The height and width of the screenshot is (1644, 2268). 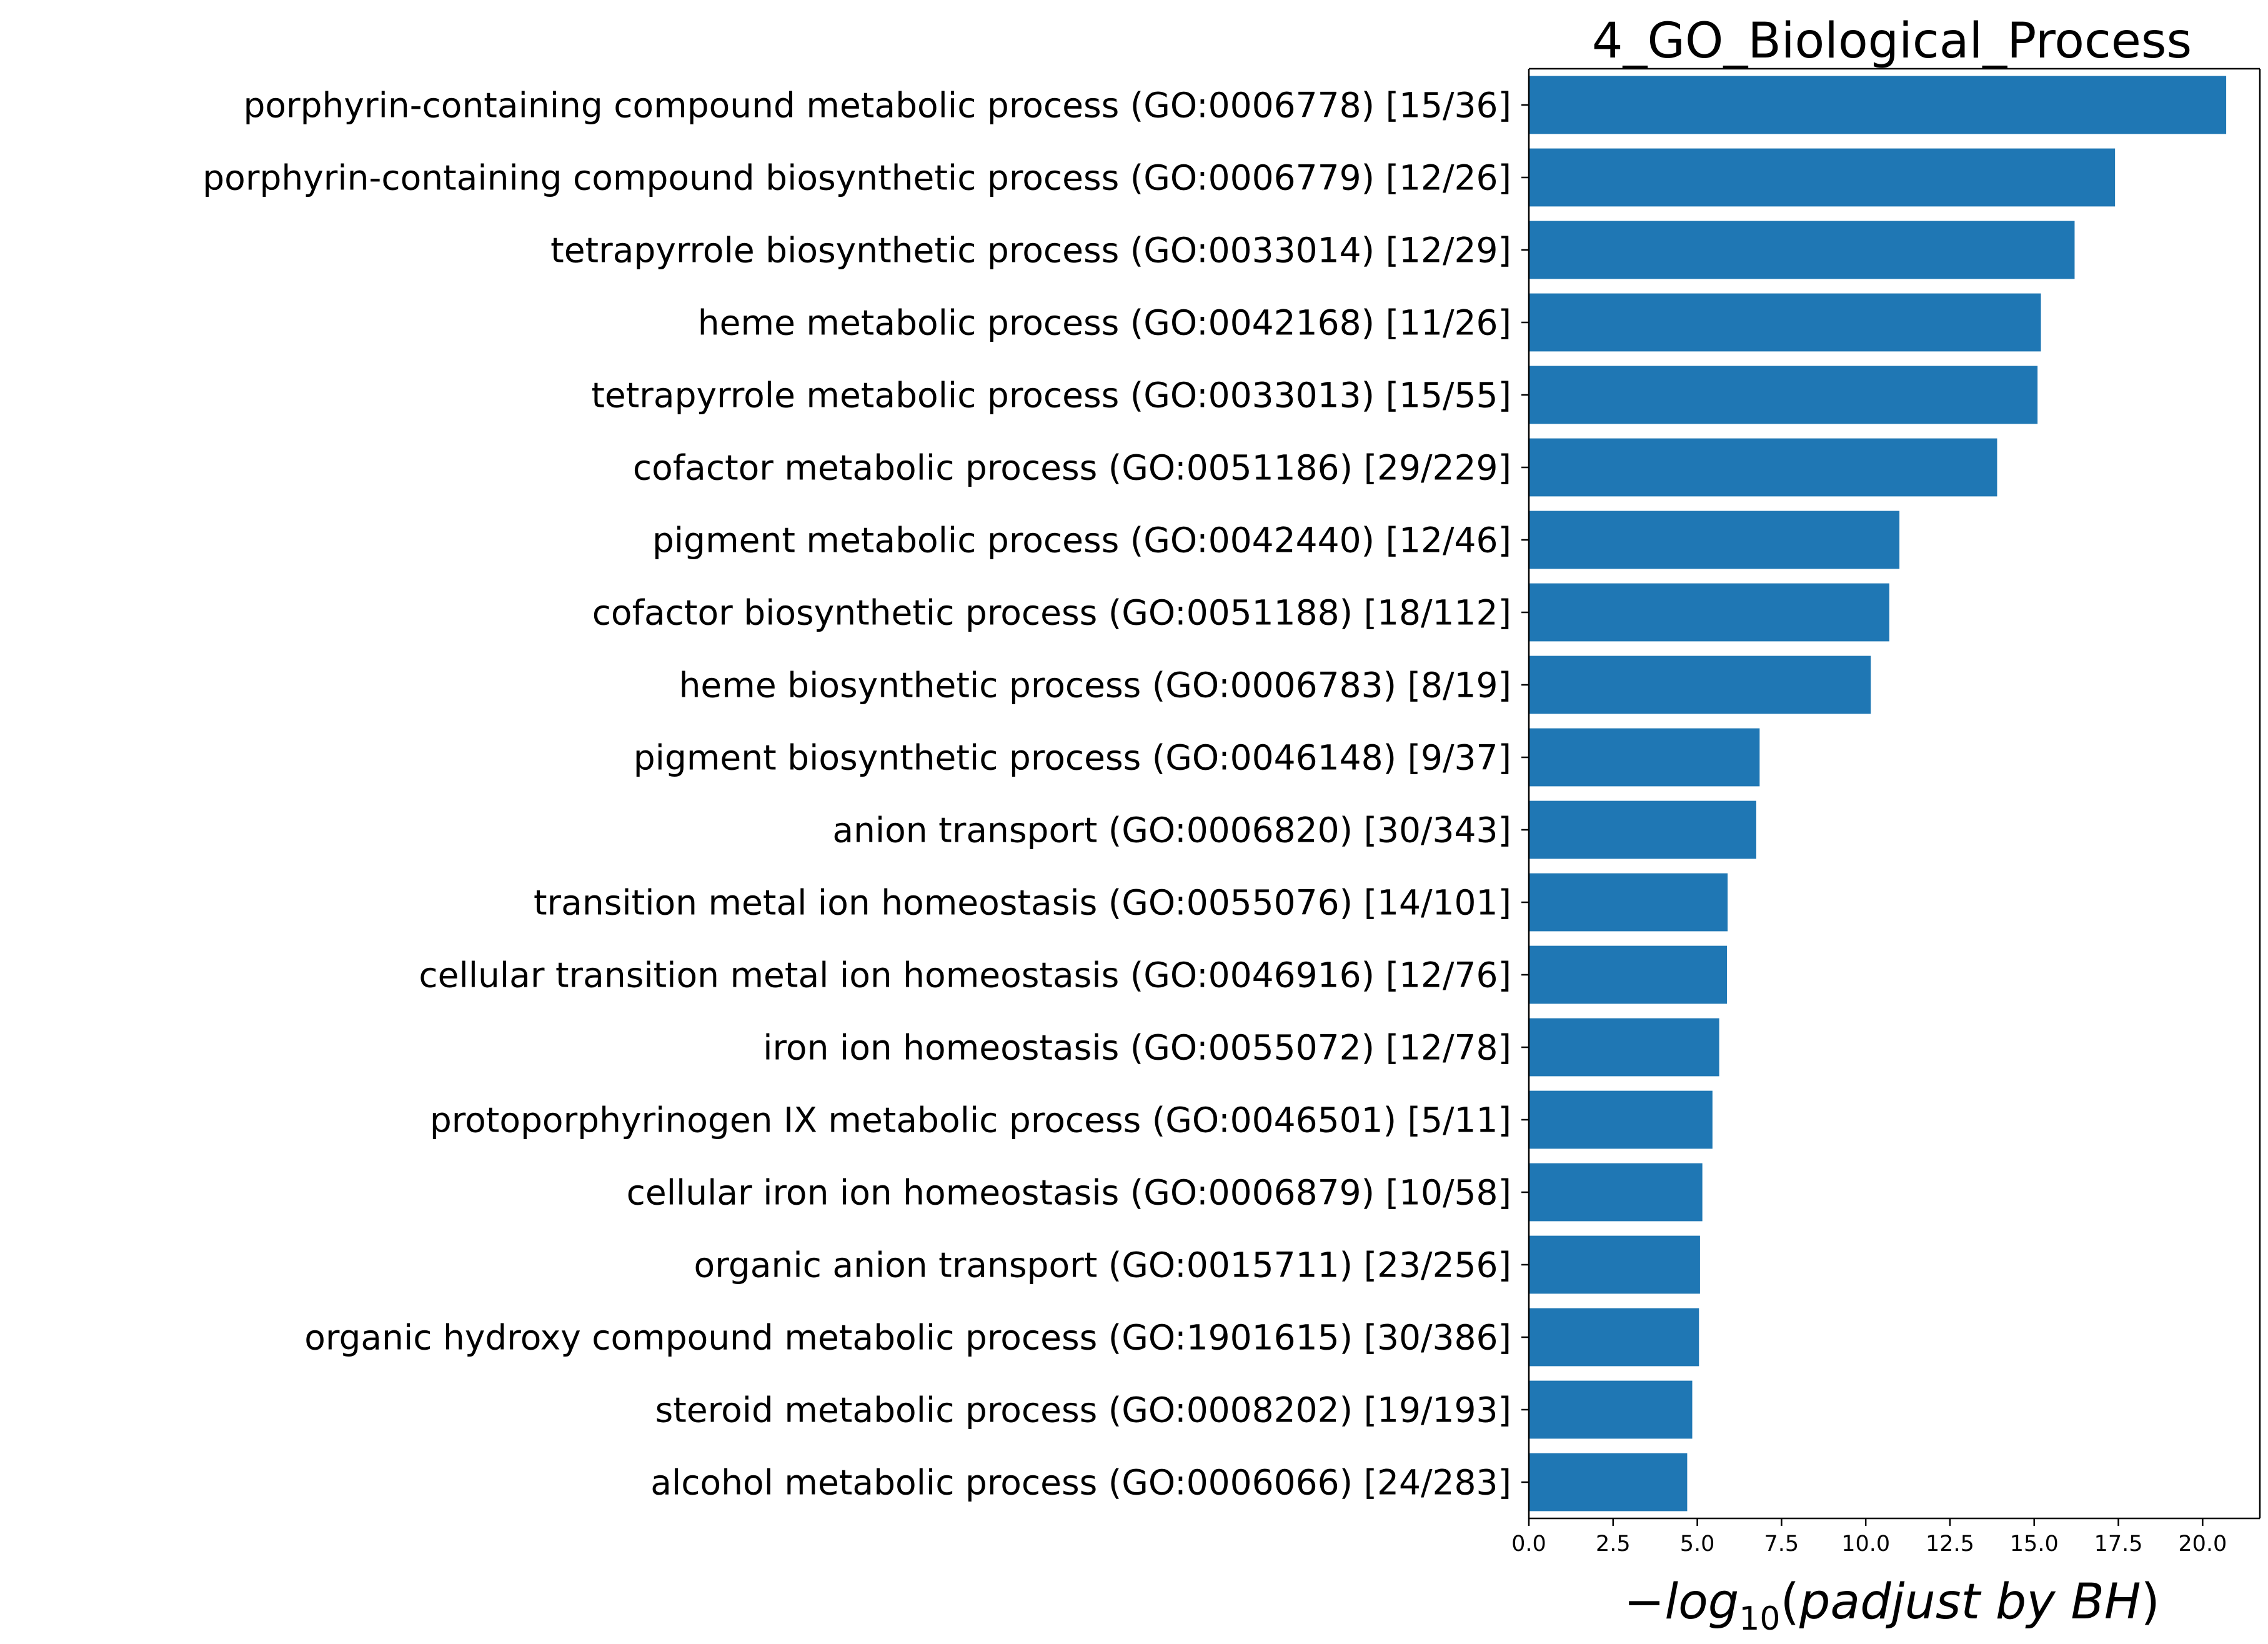 I want to click on x-axis-label-subscript: 10, so click(x=1759, y=1619).